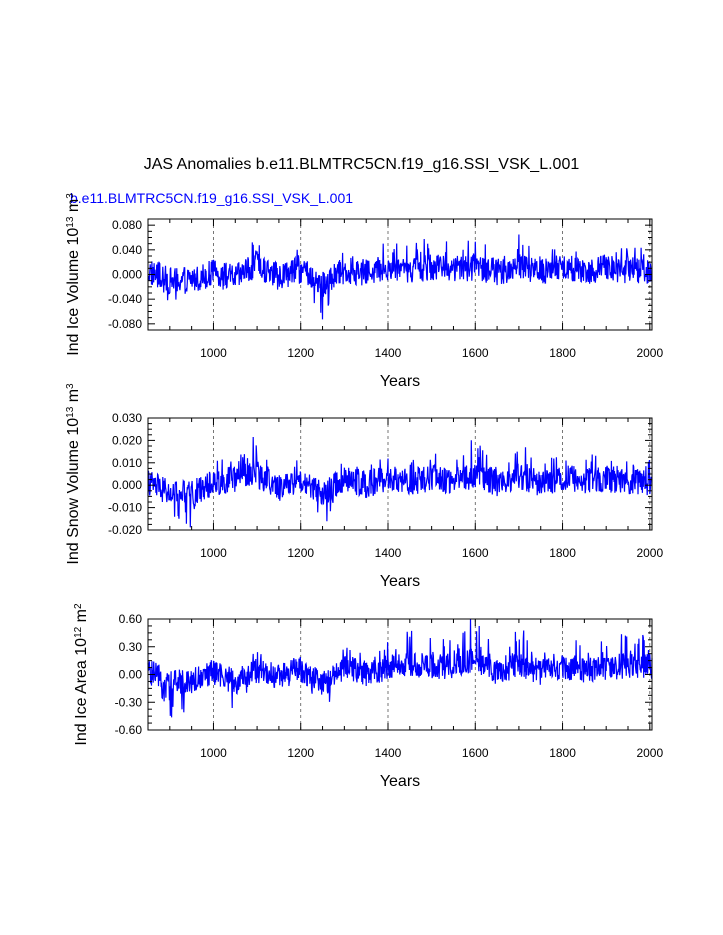  Describe the element at coordinates (131, 647) in the screenshot. I see `y-tick-label: 0.30` at that location.